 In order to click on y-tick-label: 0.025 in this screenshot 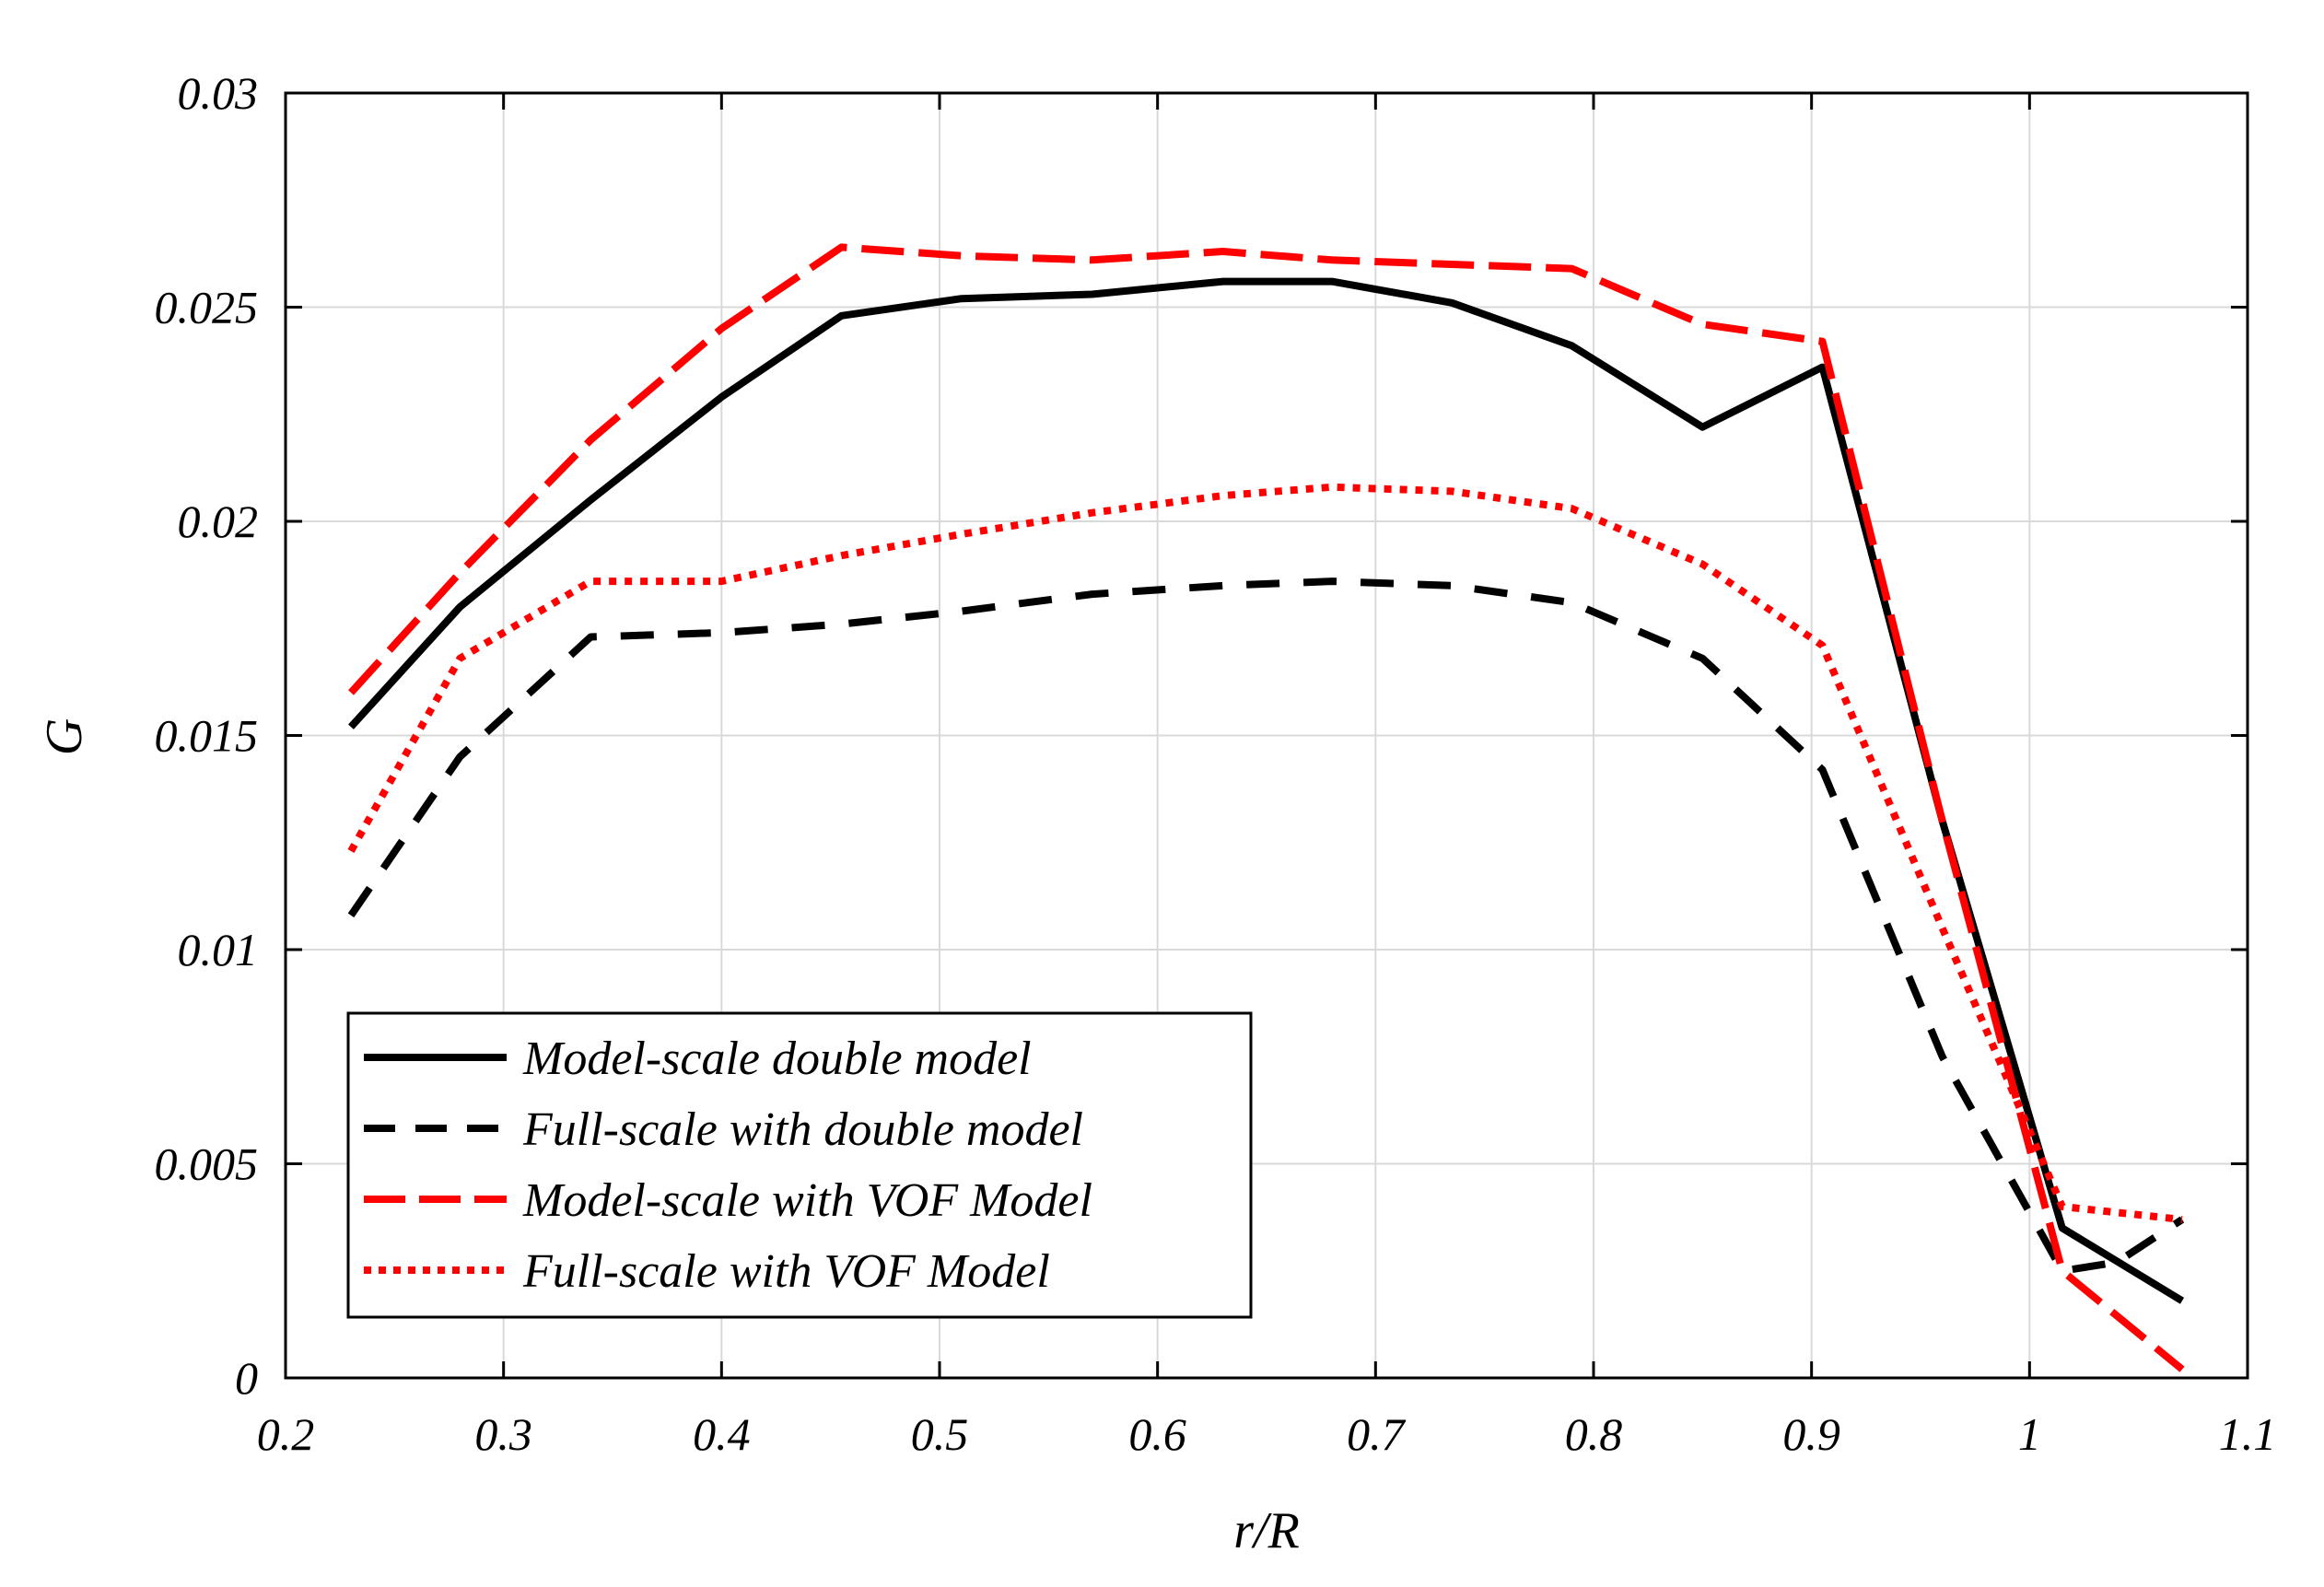, I will do `click(207, 307)`.